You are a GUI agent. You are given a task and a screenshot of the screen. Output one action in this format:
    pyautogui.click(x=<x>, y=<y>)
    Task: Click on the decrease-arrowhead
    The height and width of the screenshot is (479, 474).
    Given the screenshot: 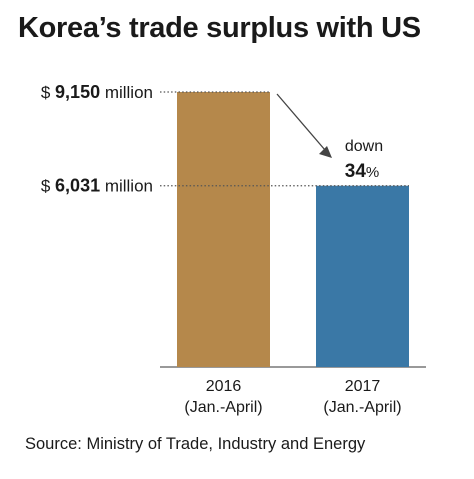 What is the action you would take?
    pyautogui.click(x=325, y=152)
    